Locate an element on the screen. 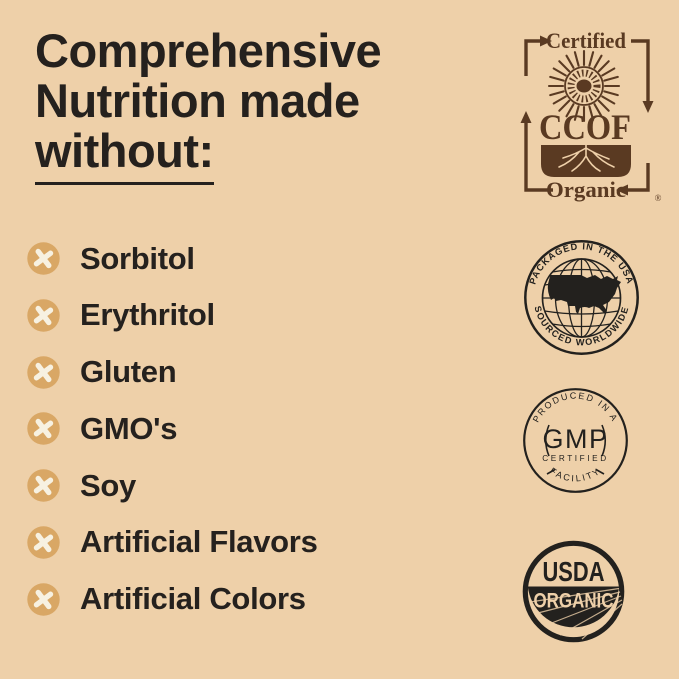  gmp-certified-facility-badge: PRODUCED IN A GMP CERTIFIED FACILITY is located at coordinates (575, 443).